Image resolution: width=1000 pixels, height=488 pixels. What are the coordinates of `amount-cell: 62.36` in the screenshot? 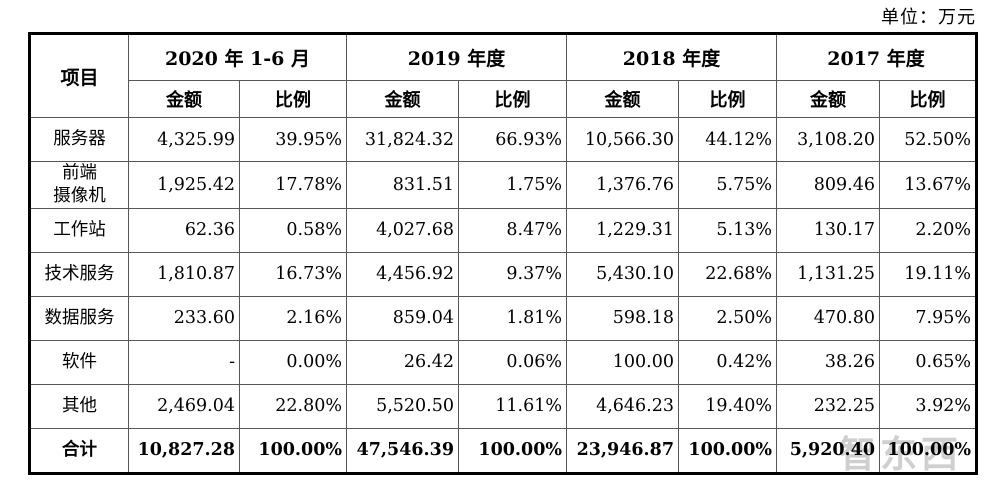 It's located at (184, 230).